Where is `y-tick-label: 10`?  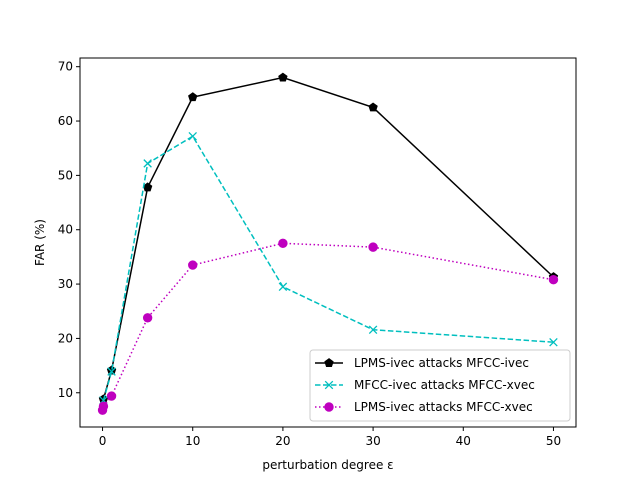 y-tick-label: 10 is located at coordinates (65, 393).